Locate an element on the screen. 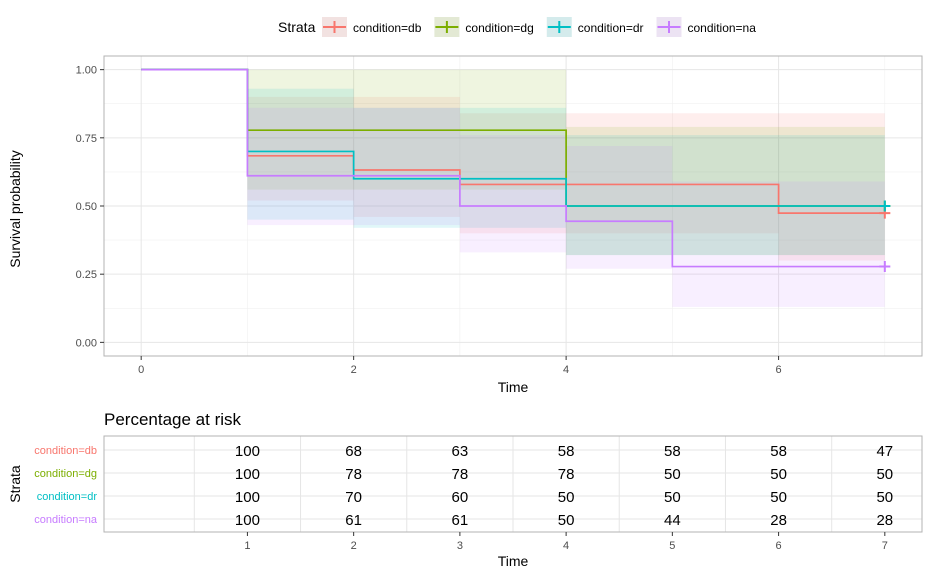  y-tick-label: 1.00 is located at coordinates (86, 71).